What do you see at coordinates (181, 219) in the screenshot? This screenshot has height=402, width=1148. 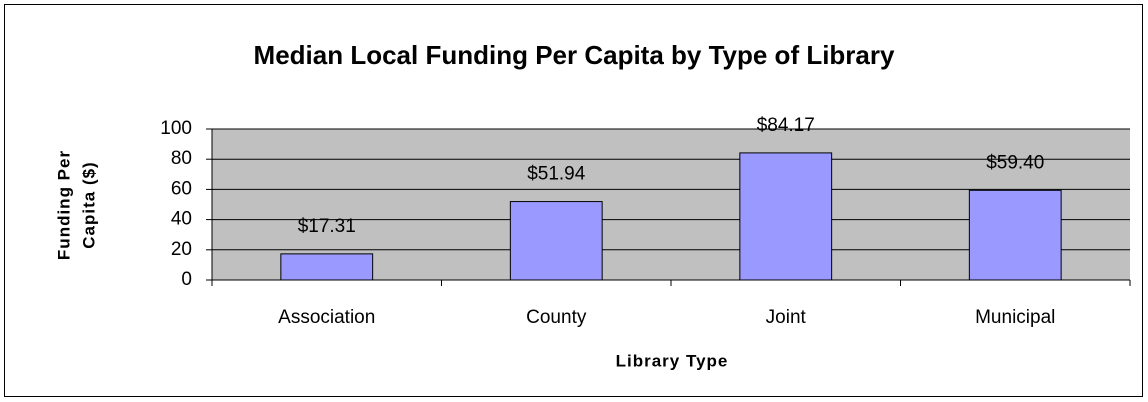 I see `y-tick-label: 40` at bounding box center [181, 219].